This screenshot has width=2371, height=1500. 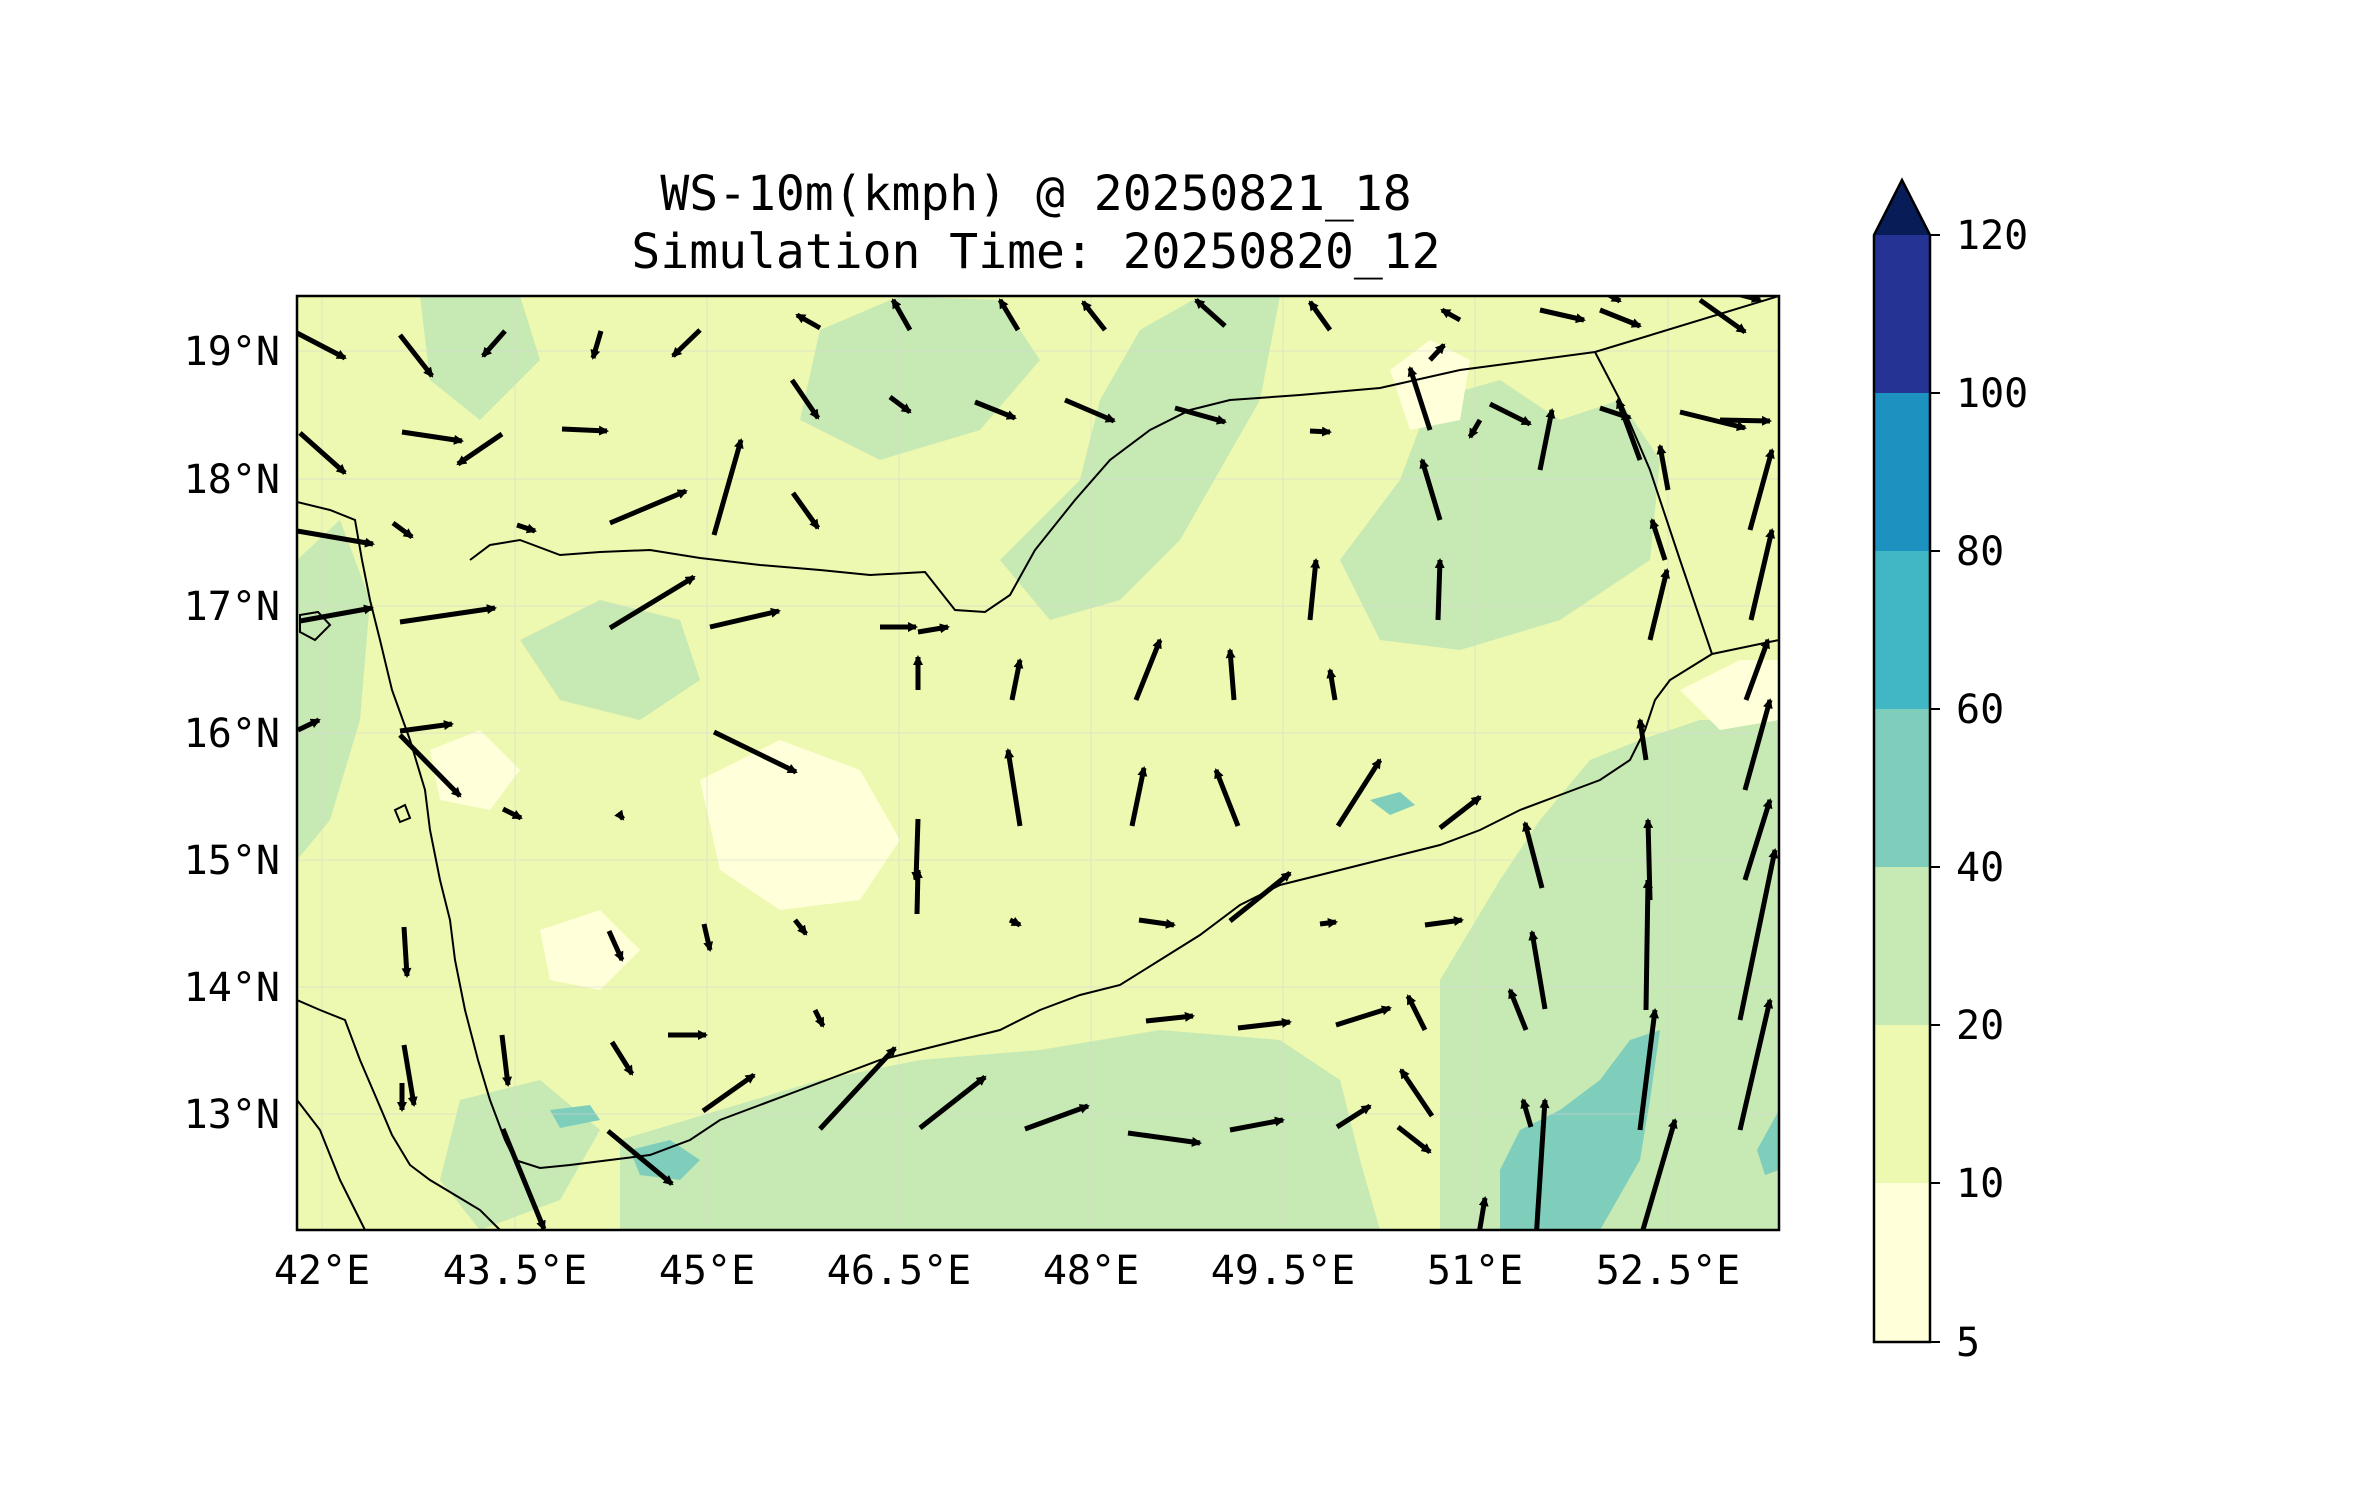 I want to click on x-tick-49-5: 49.5°E, so click(x=1283, y=1271).